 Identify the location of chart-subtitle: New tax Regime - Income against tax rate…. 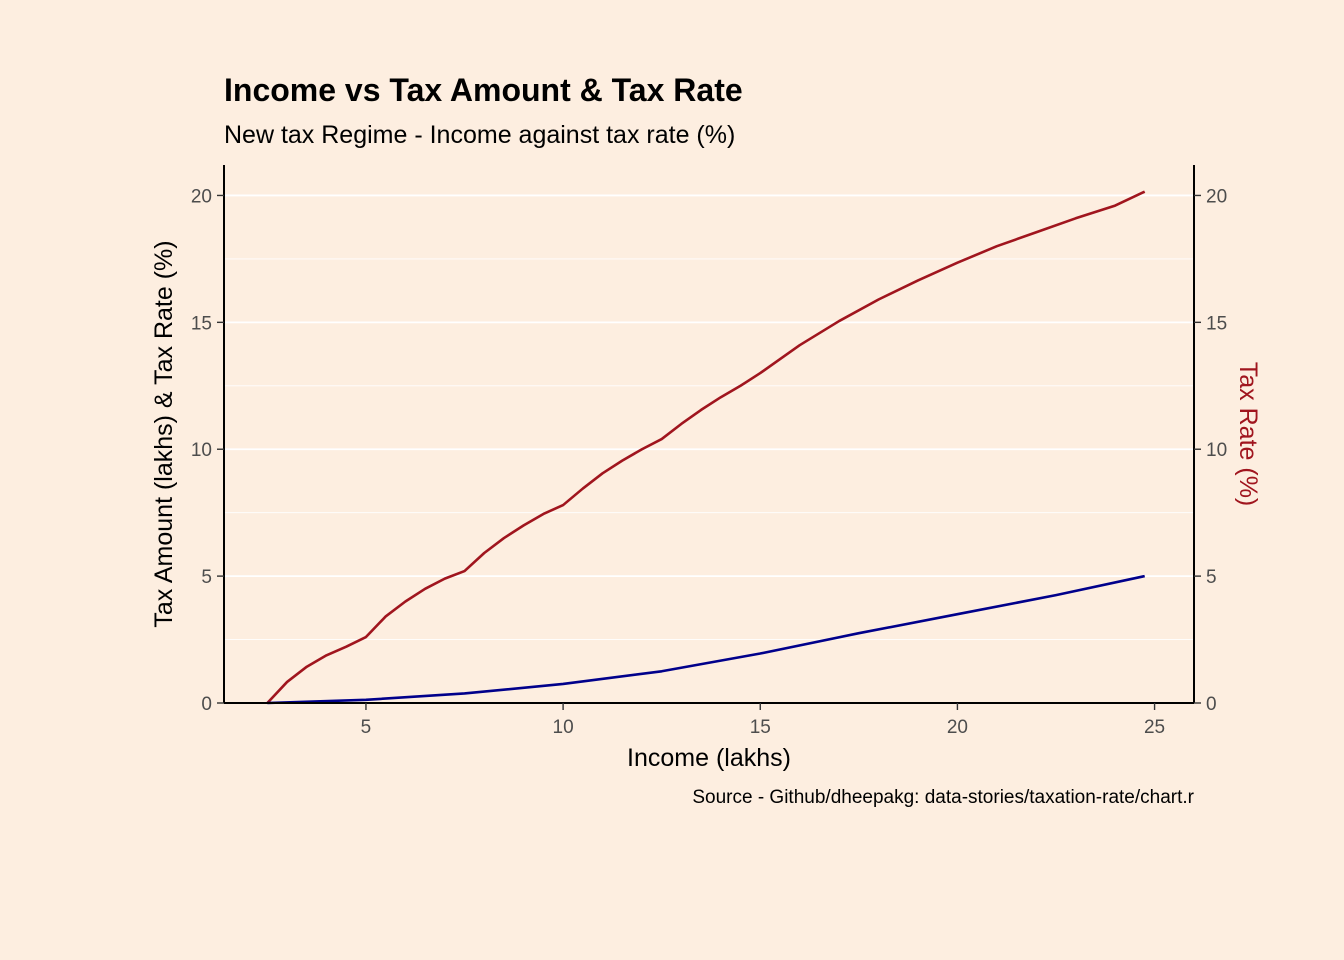
(479, 135).